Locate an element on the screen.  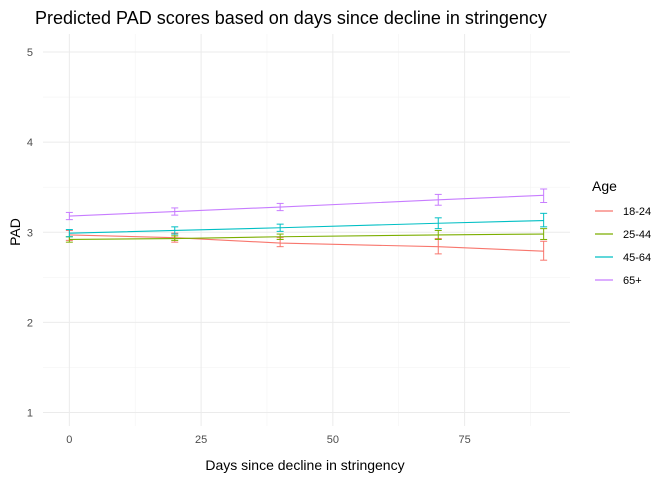
y-tick-label: 3 is located at coordinates (30, 233).